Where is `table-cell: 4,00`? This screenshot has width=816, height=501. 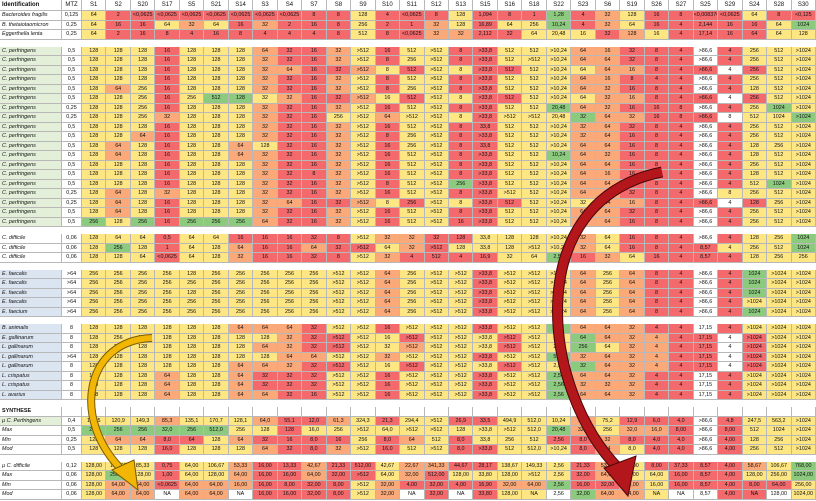
table-cell: 4,00 is located at coordinates (730, 485).